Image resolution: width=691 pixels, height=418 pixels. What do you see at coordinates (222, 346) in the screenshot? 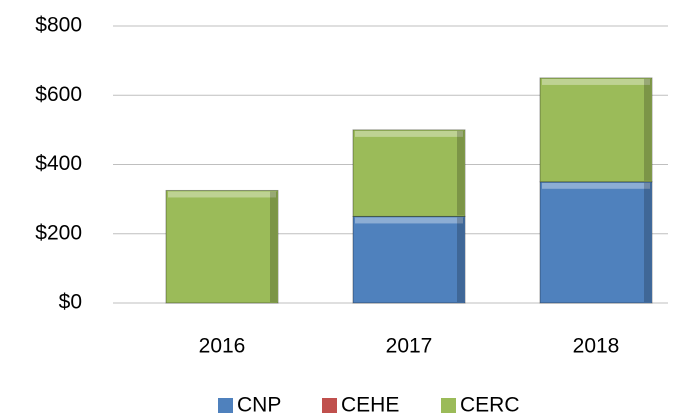
I see `x-tick-label: 2016` at bounding box center [222, 346].